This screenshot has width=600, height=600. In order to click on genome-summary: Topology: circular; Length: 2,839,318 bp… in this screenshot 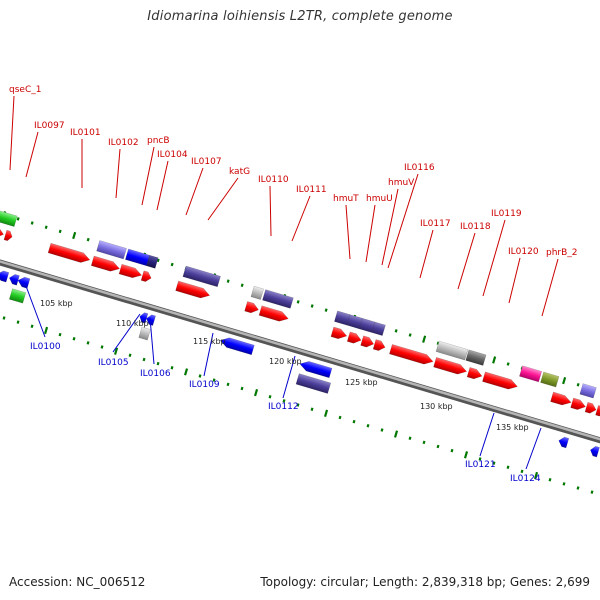, I will do `click(425, 582)`.